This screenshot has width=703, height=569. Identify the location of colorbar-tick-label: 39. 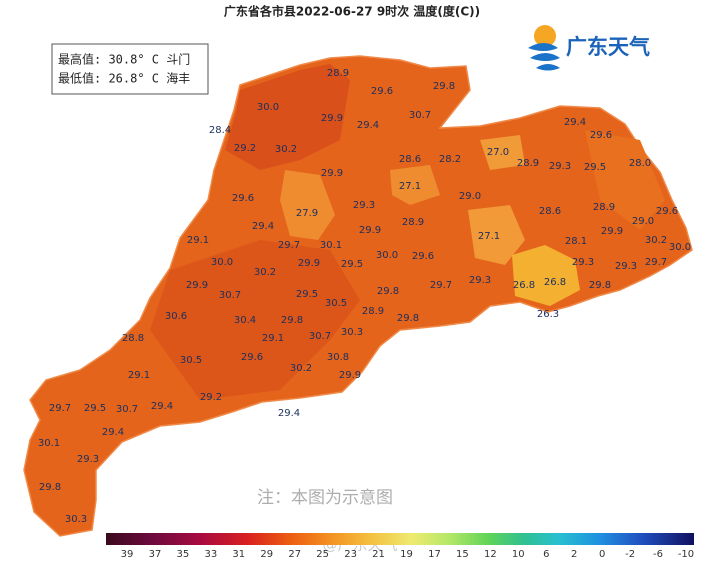
(127, 554).